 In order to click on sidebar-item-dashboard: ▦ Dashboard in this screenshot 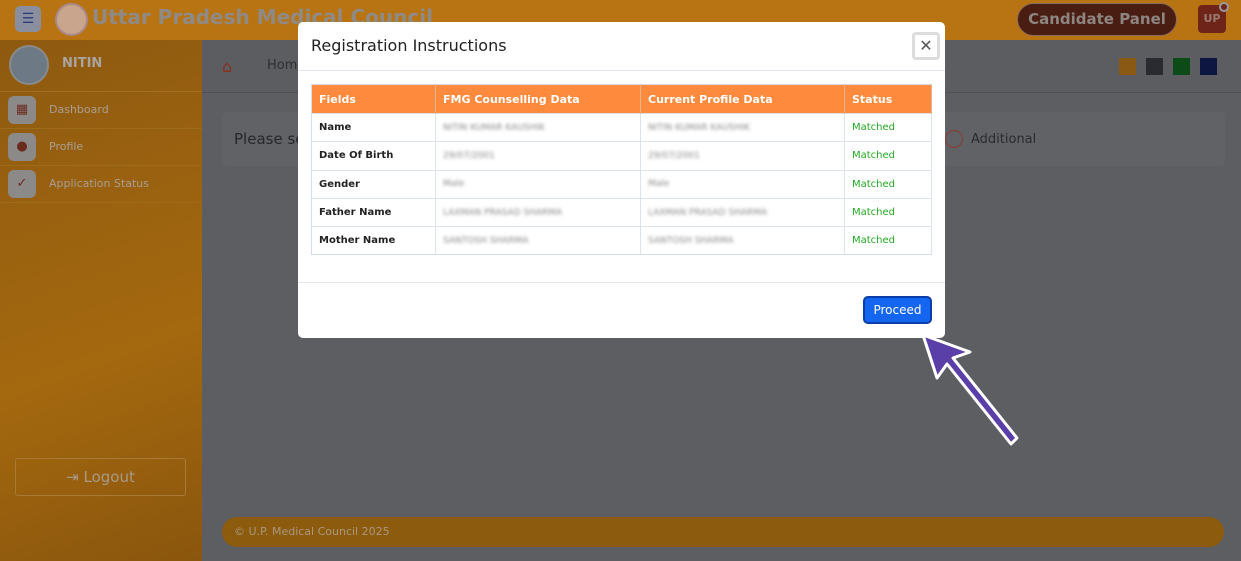, I will do `click(101, 110)`.